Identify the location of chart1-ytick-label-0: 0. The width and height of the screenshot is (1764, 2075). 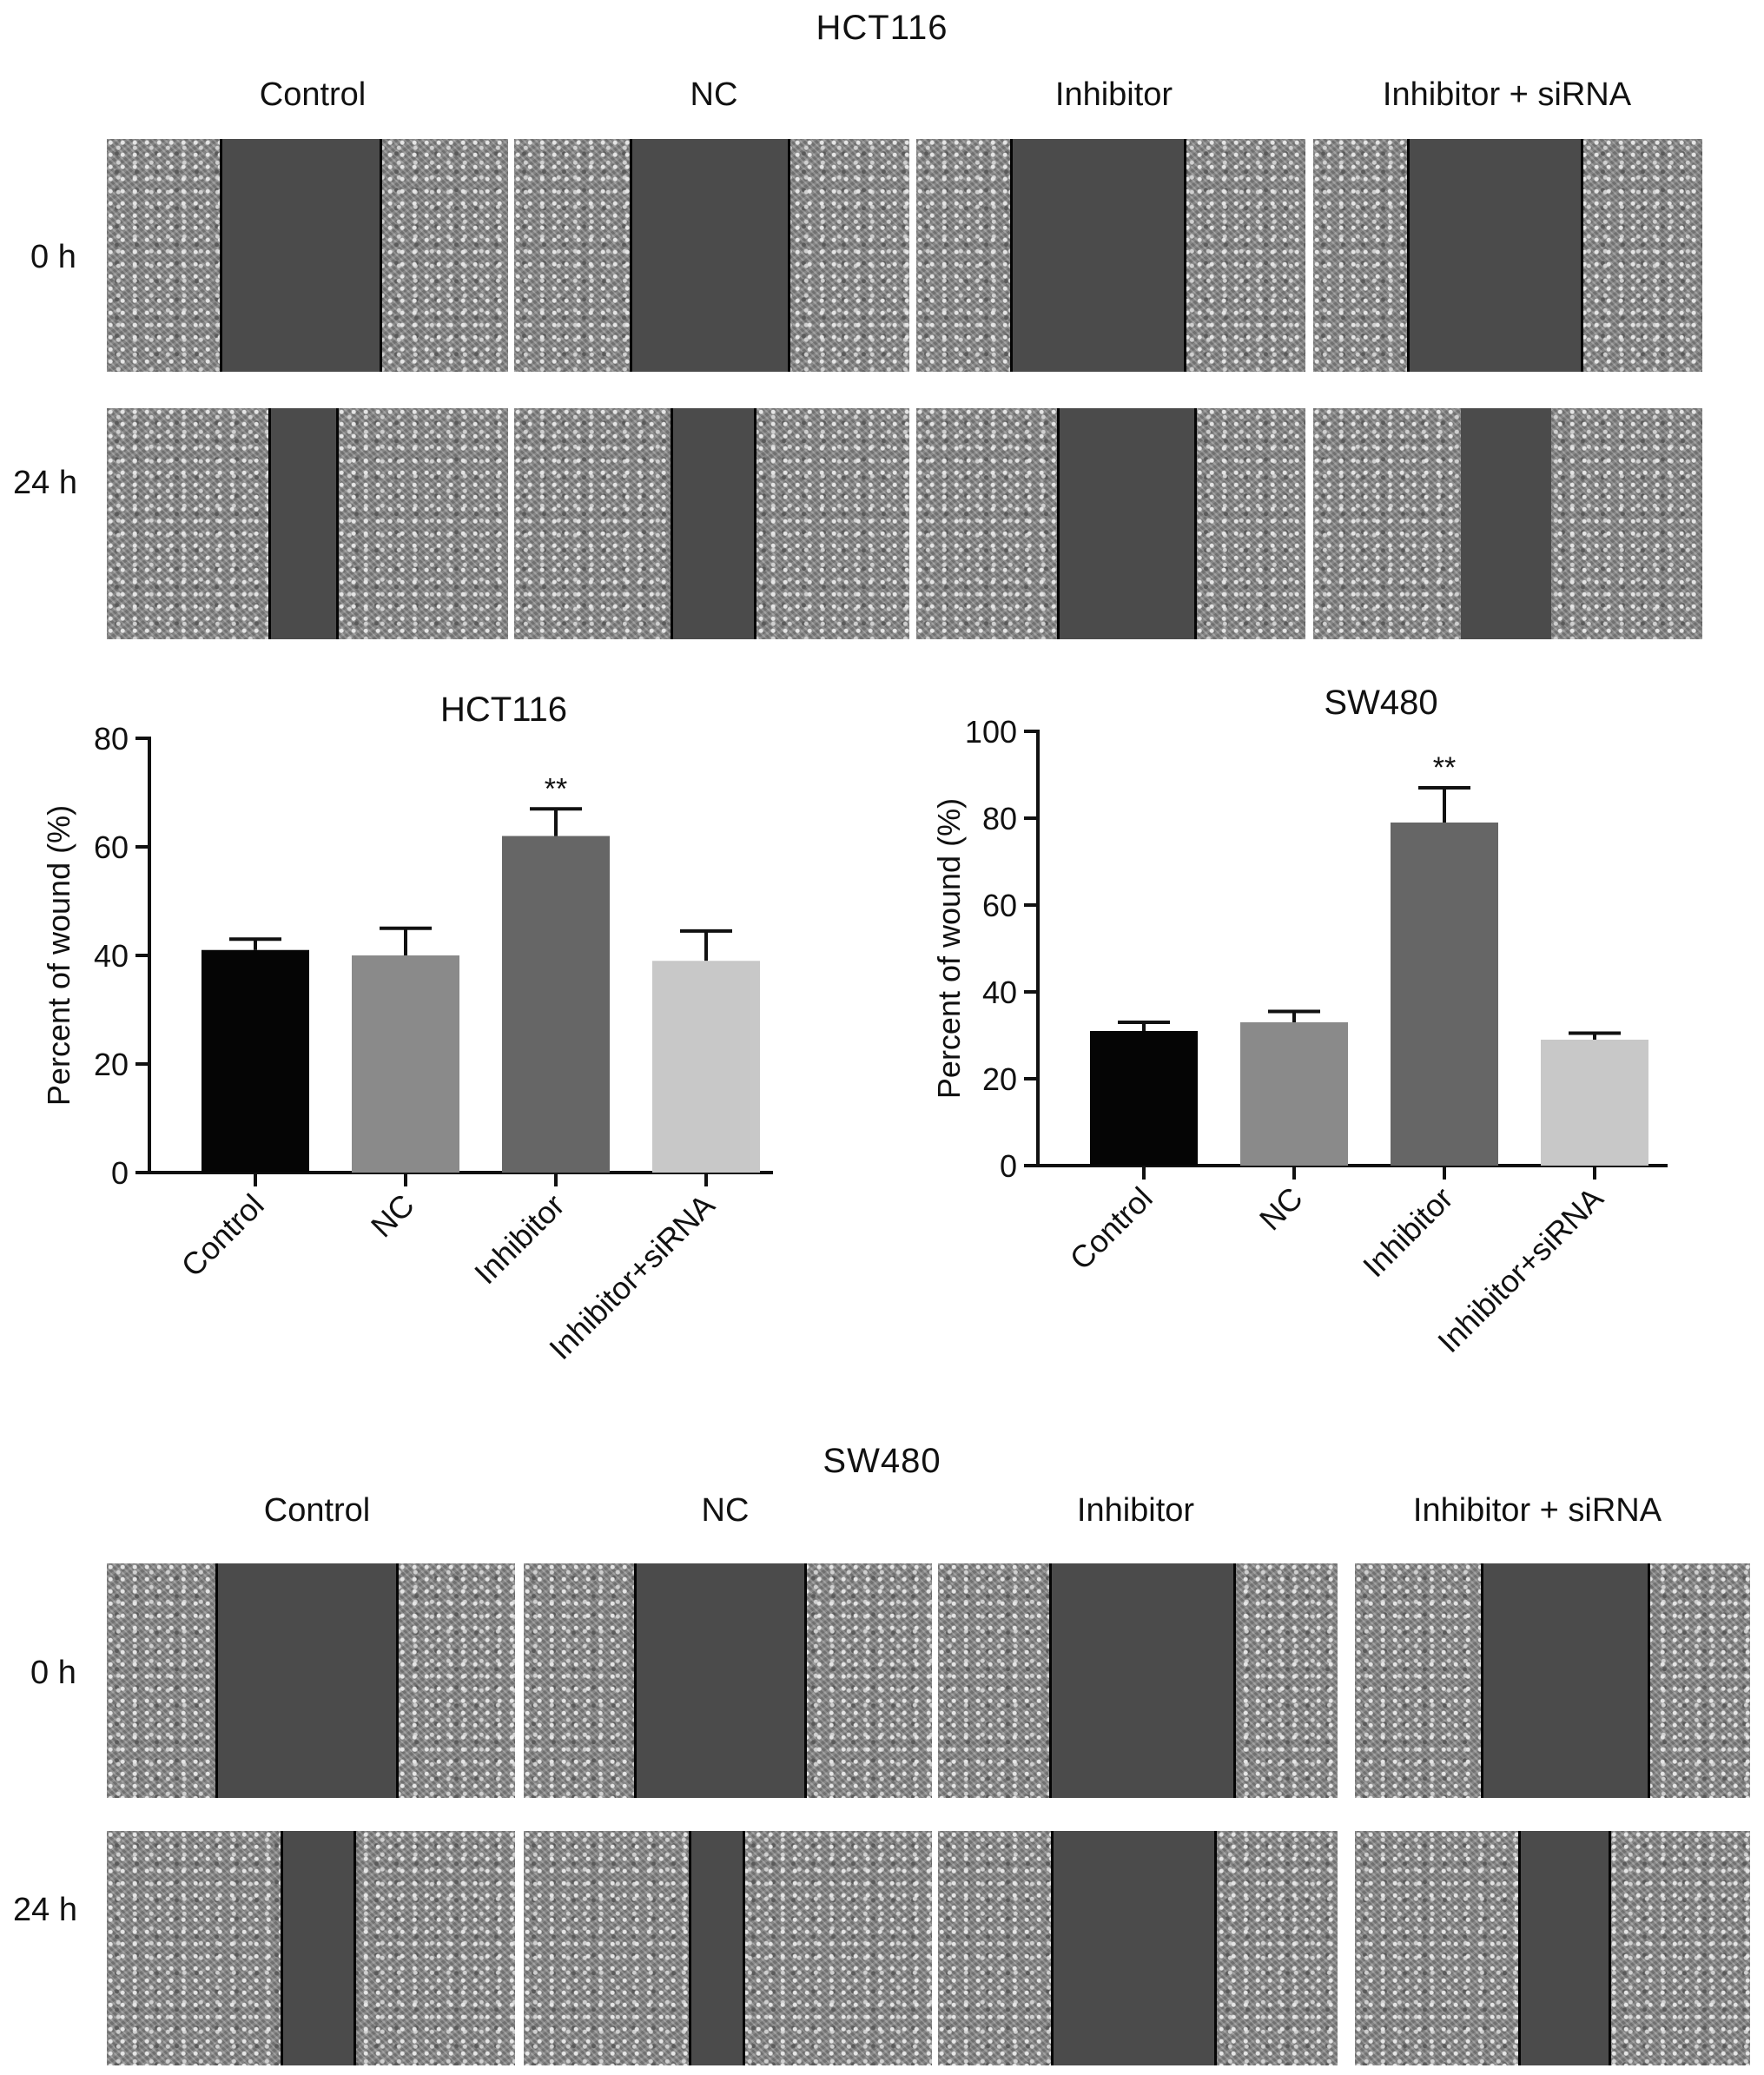
(1008, 1166).